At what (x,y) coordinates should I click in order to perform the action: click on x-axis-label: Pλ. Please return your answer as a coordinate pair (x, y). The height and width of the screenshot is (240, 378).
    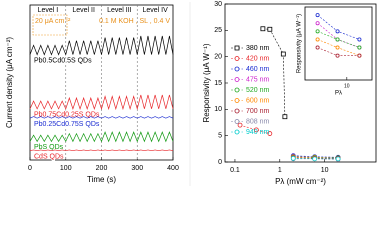
    Looking at the image, I should click on (338, 94).